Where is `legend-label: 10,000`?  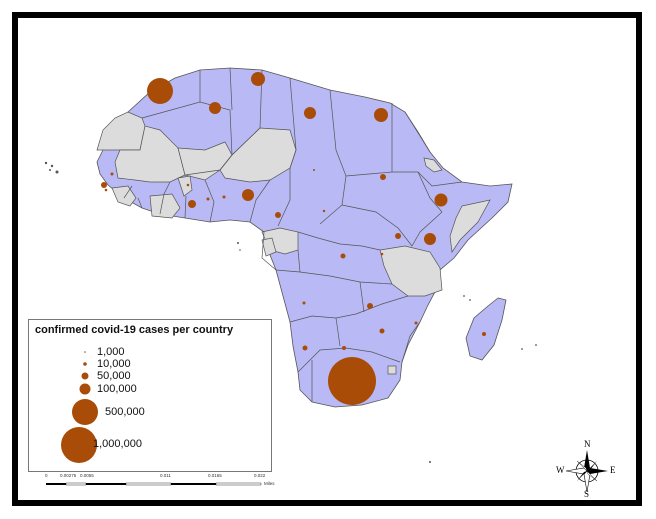 legend-label: 10,000 is located at coordinates (114, 364).